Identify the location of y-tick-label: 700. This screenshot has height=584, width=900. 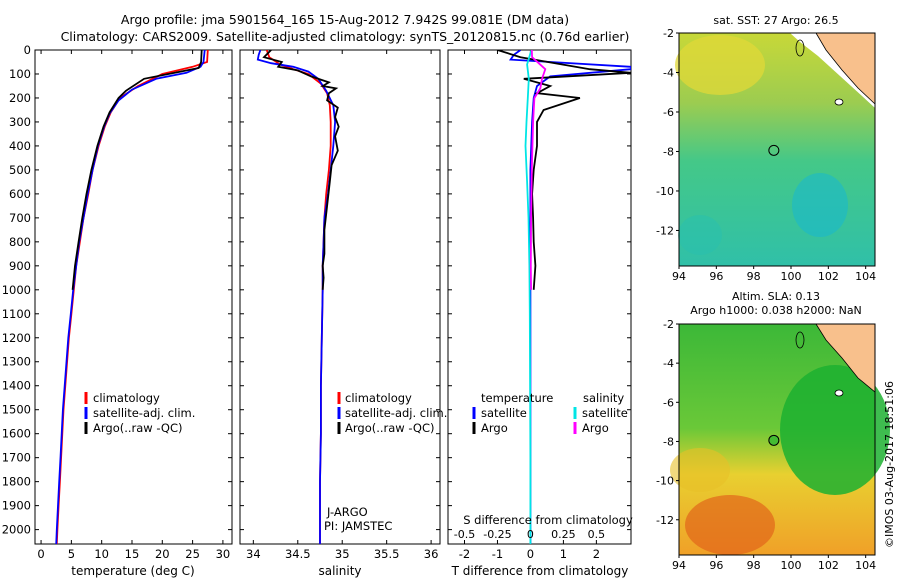
(20, 218).